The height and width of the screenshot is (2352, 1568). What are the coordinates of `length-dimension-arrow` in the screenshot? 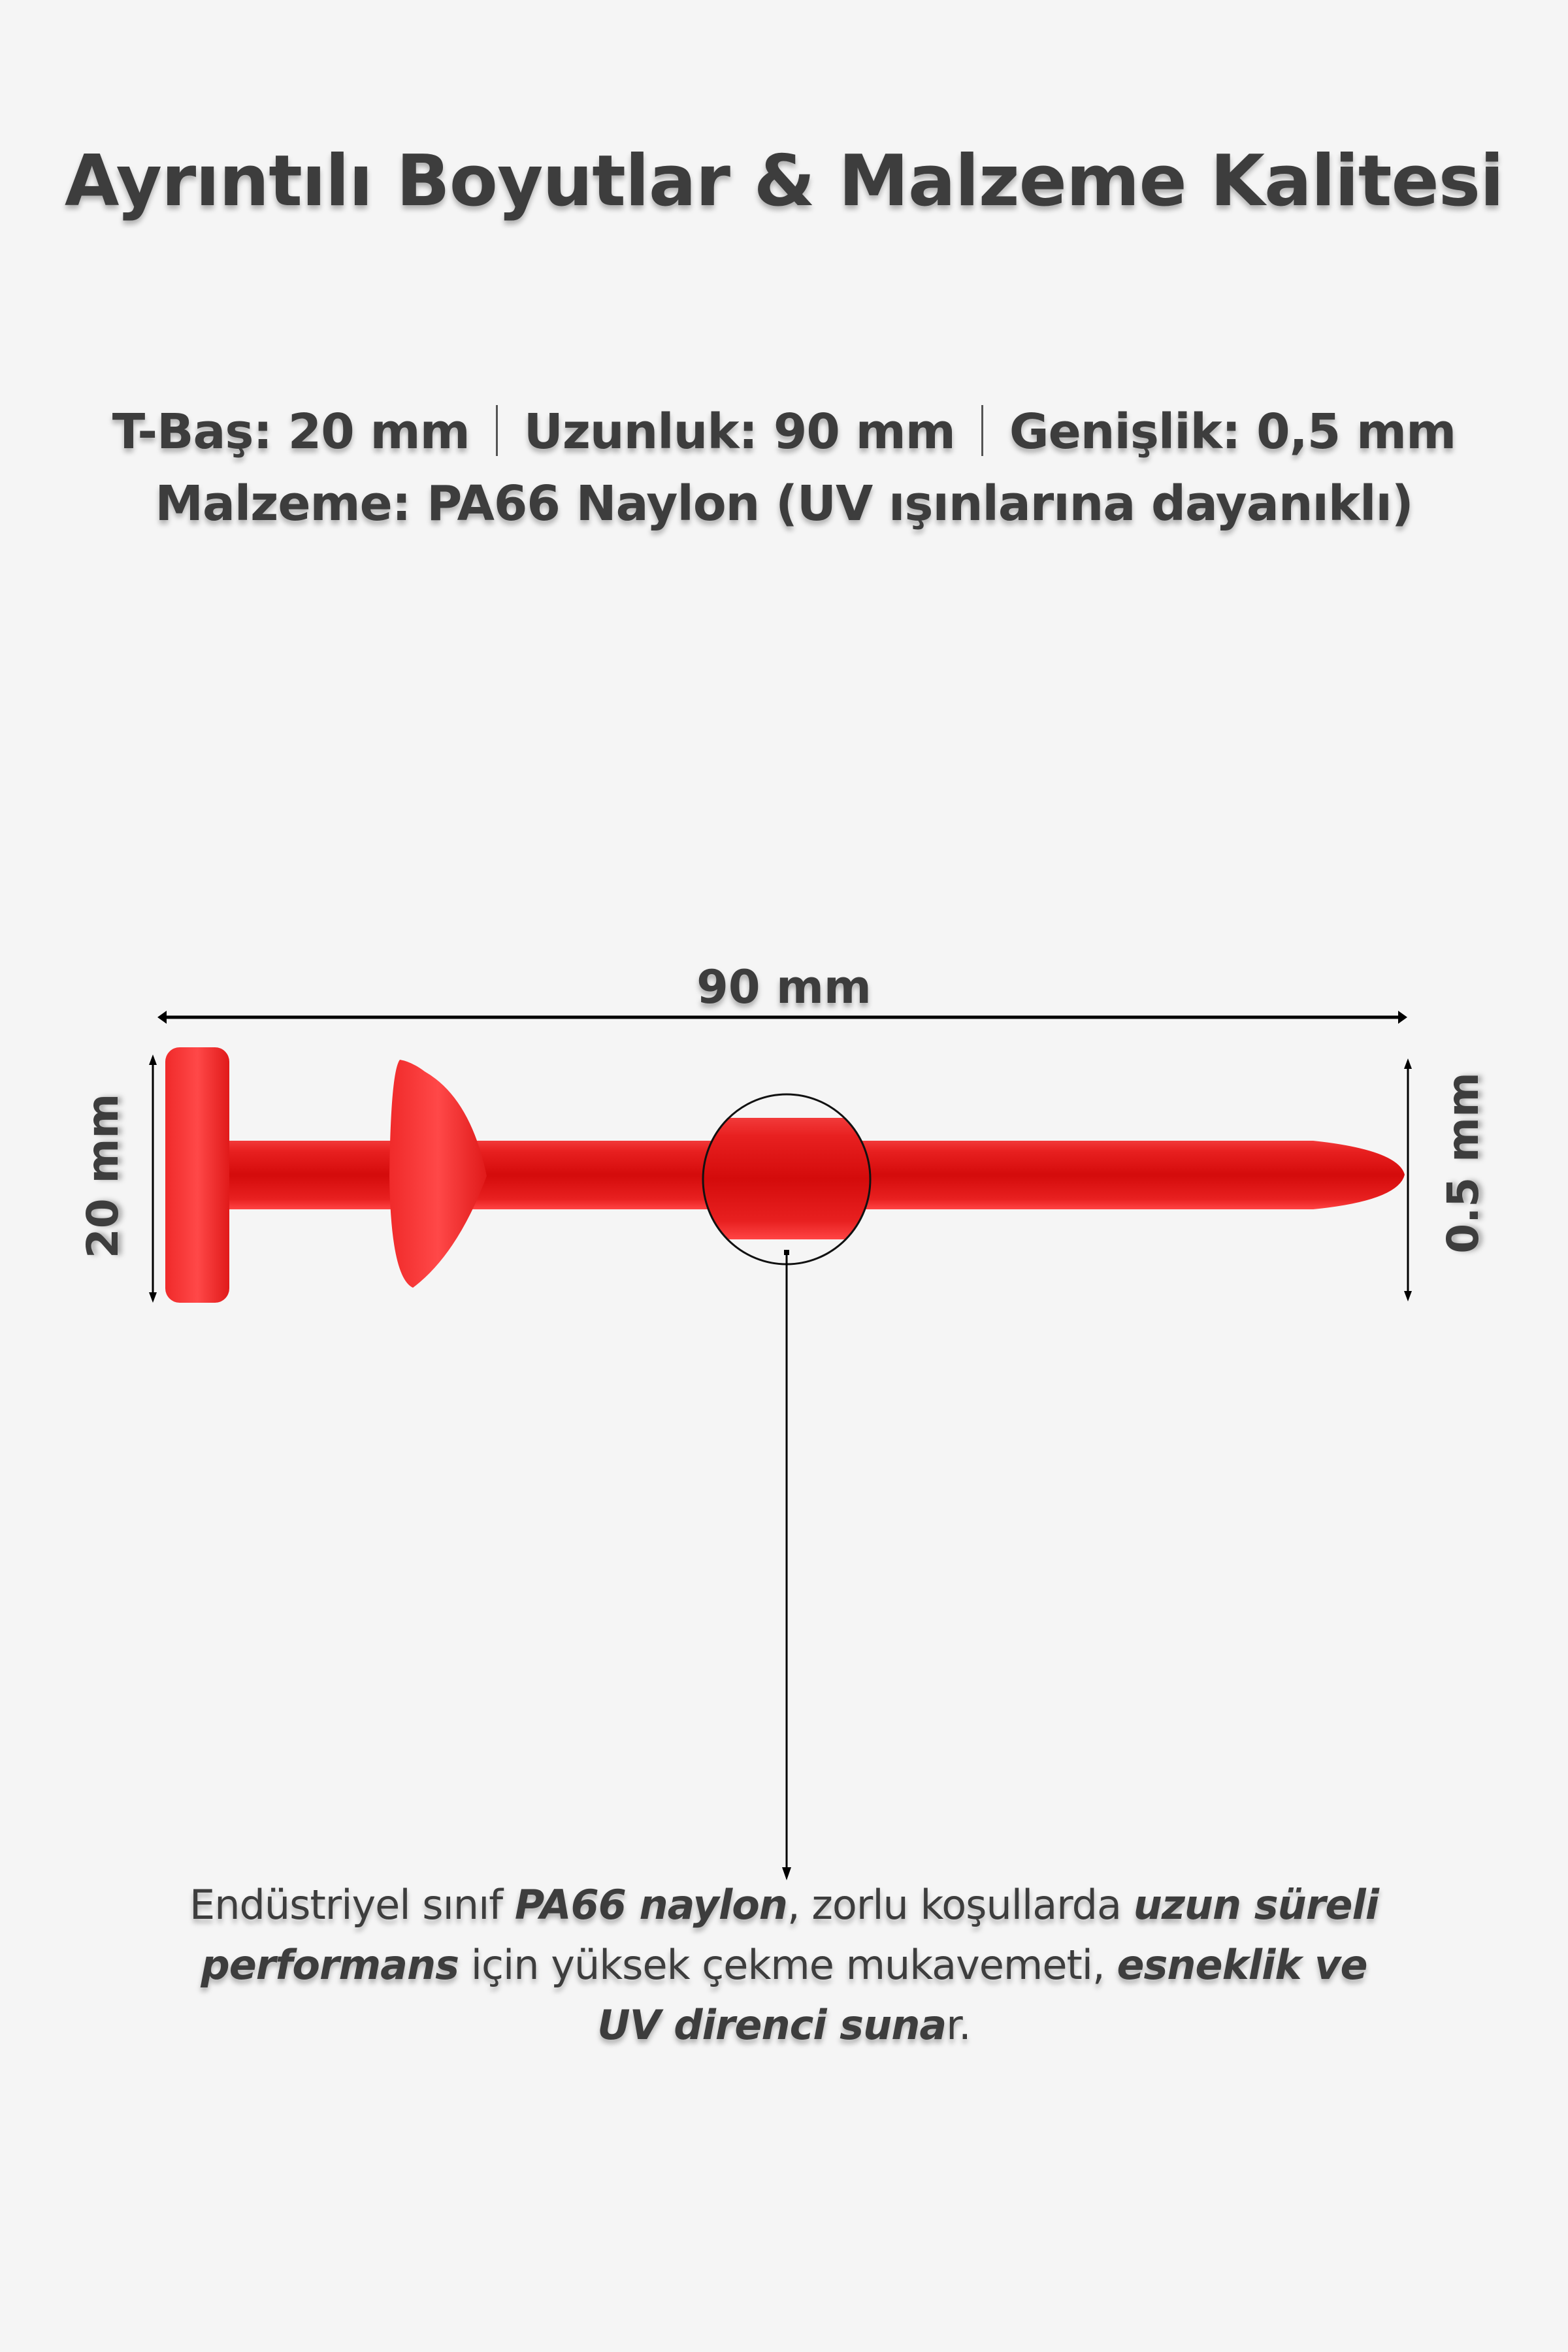 It's located at (782, 1017).